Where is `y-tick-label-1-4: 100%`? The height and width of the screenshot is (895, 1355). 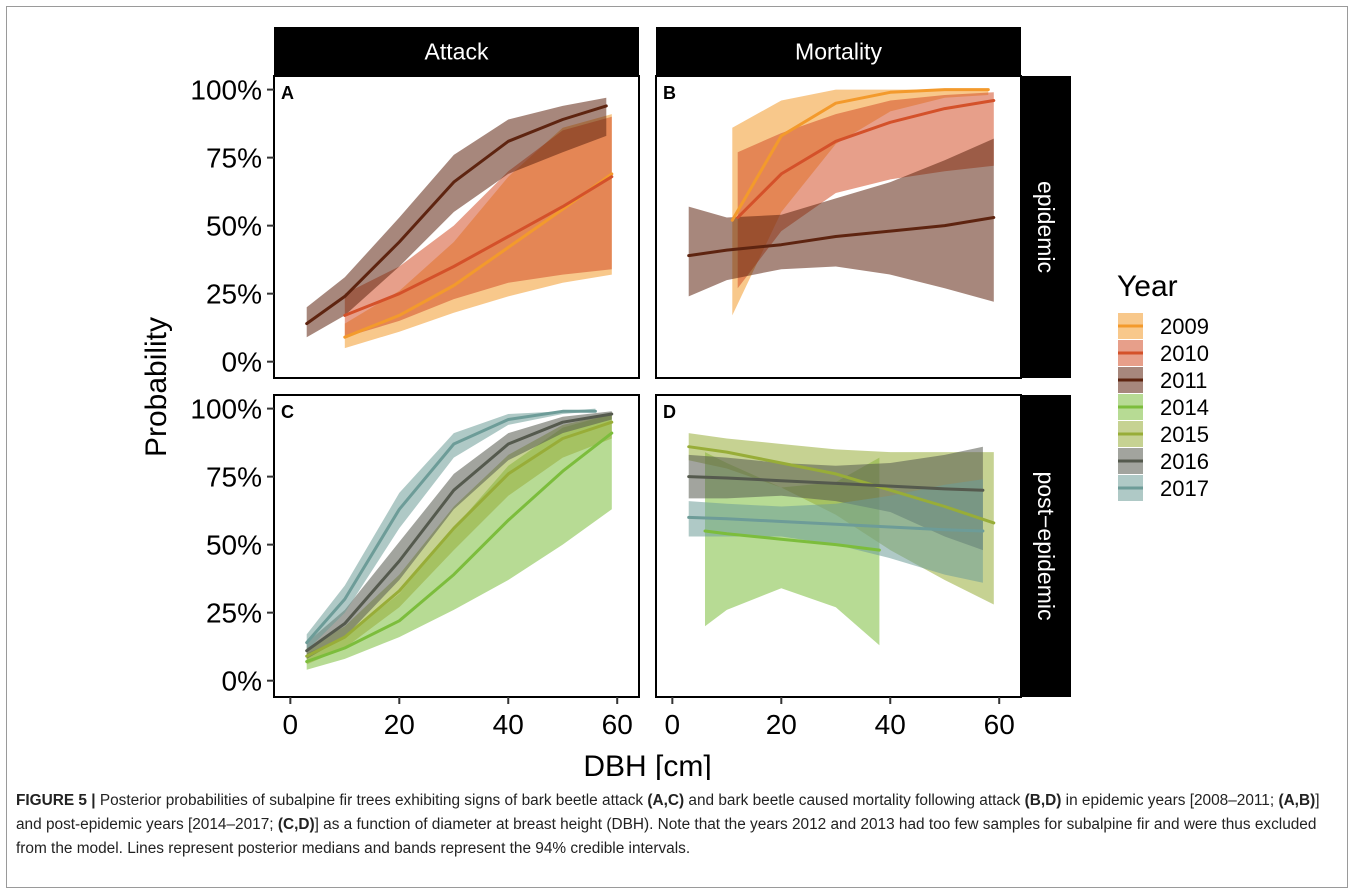 y-tick-label-1-4: 100% is located at coordinates (226, 409).